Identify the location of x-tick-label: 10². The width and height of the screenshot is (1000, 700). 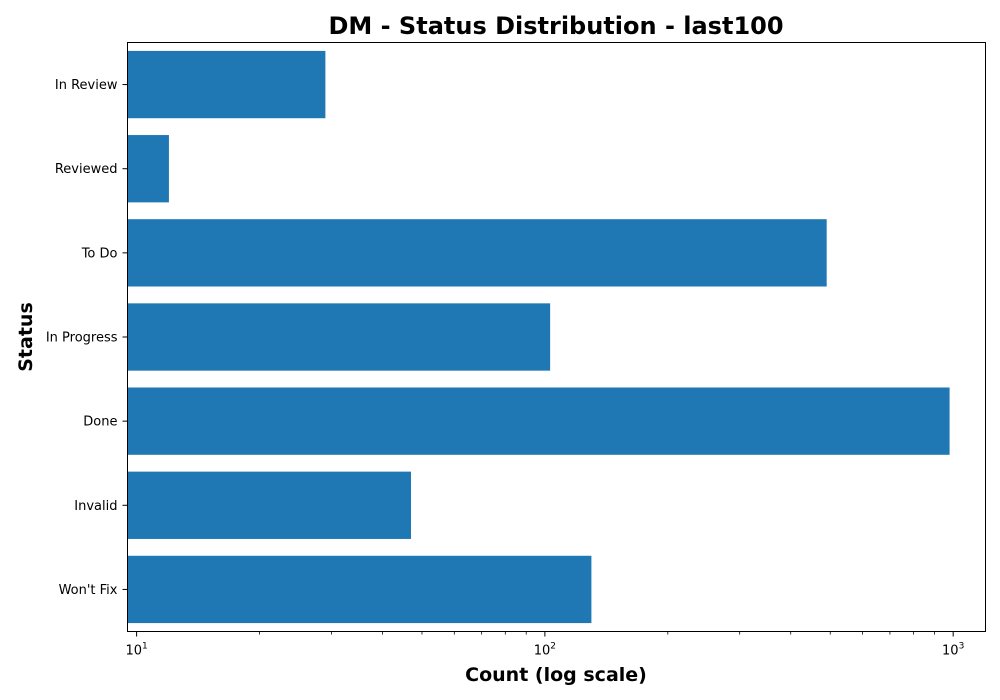
(545, 650).